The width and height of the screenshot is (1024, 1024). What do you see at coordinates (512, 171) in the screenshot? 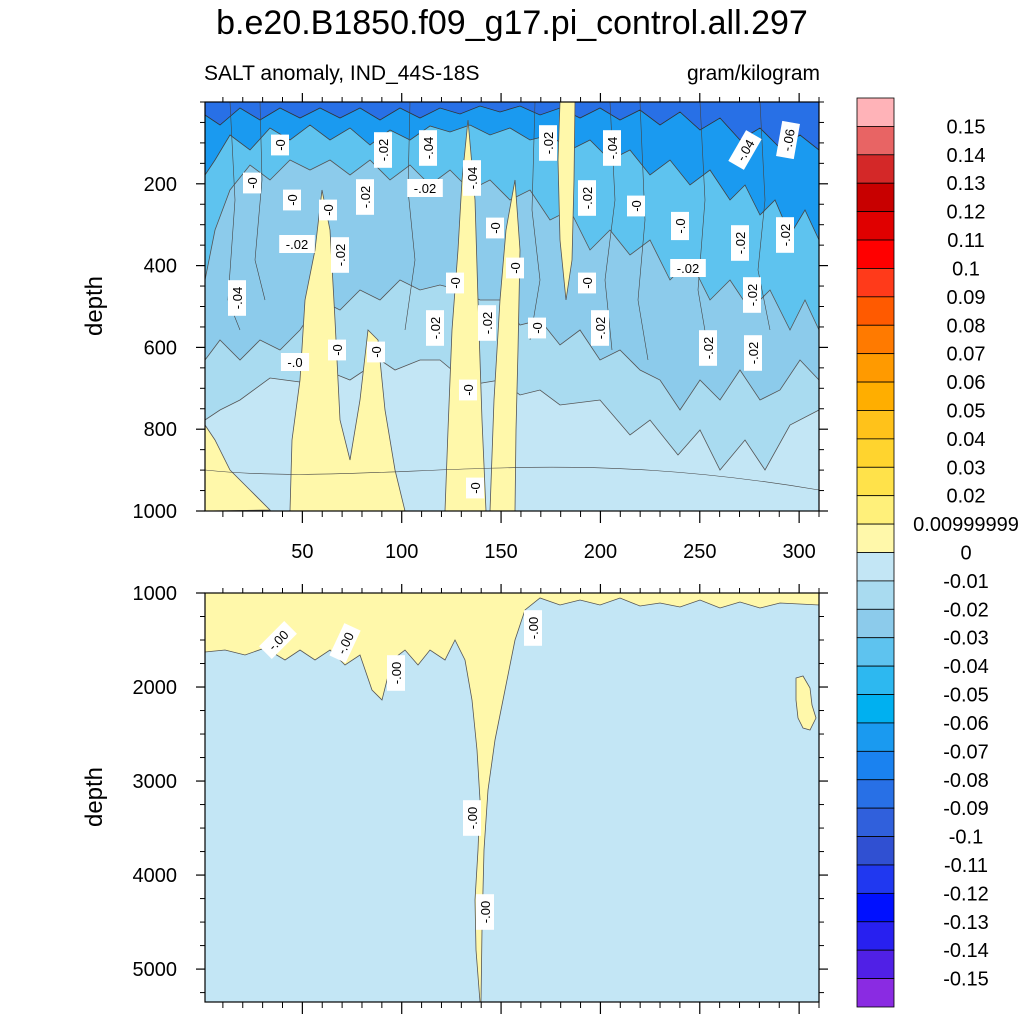
I see `top-fill-band-minus06` at bounding box center [512, 171].